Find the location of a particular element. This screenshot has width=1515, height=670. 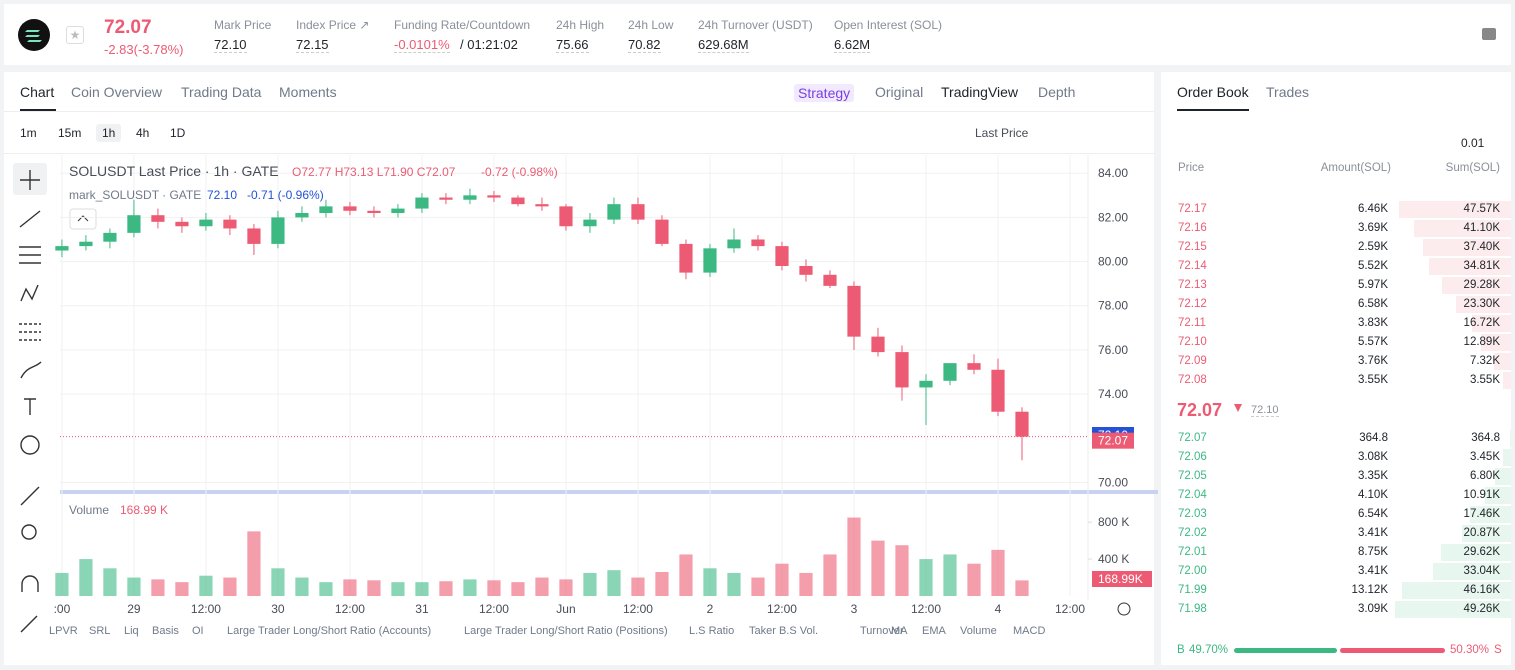

indicator: LPVR is located at coordinates (63, 631).